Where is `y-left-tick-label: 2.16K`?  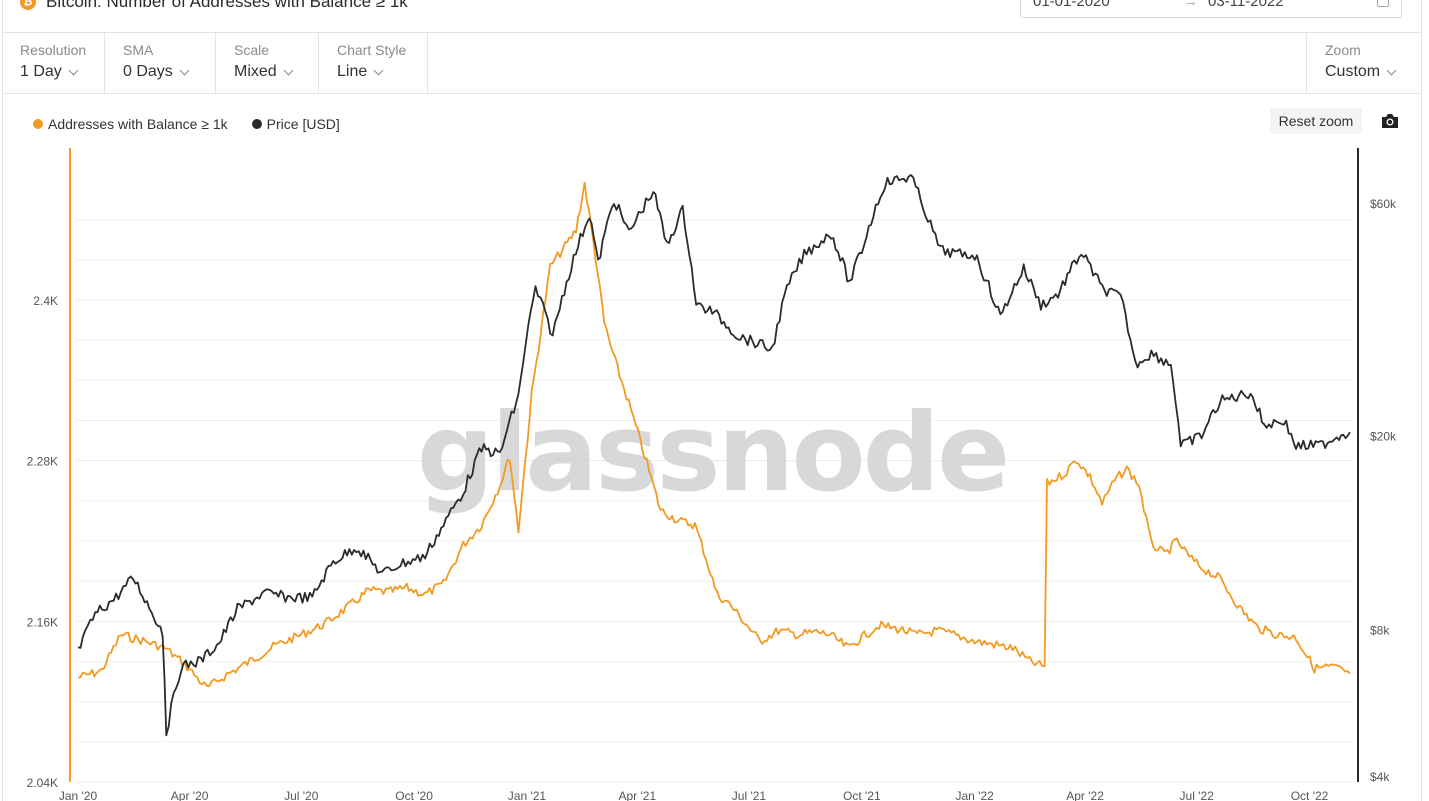
y-left-tick-label: 2.16K is located at coordinates (42, 622).